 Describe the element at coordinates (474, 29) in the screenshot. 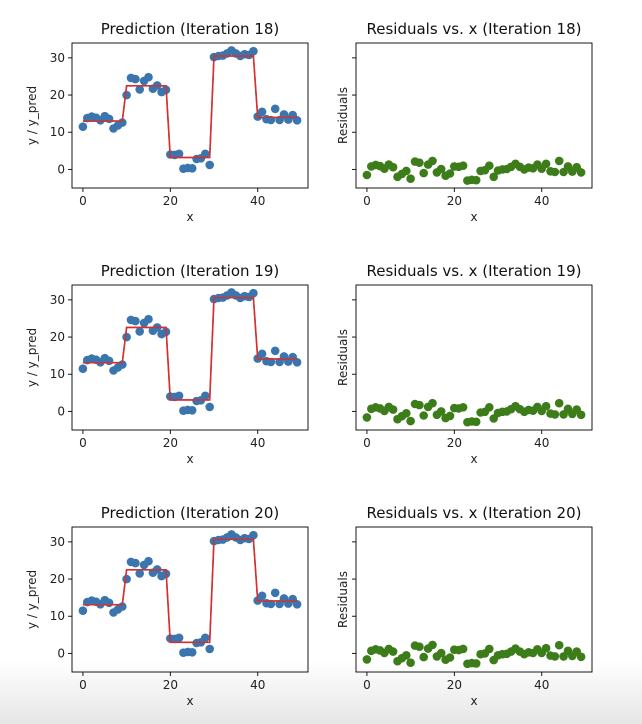

I see `subplot-title: Residuals vs. x (Iteration 18)` at that location.